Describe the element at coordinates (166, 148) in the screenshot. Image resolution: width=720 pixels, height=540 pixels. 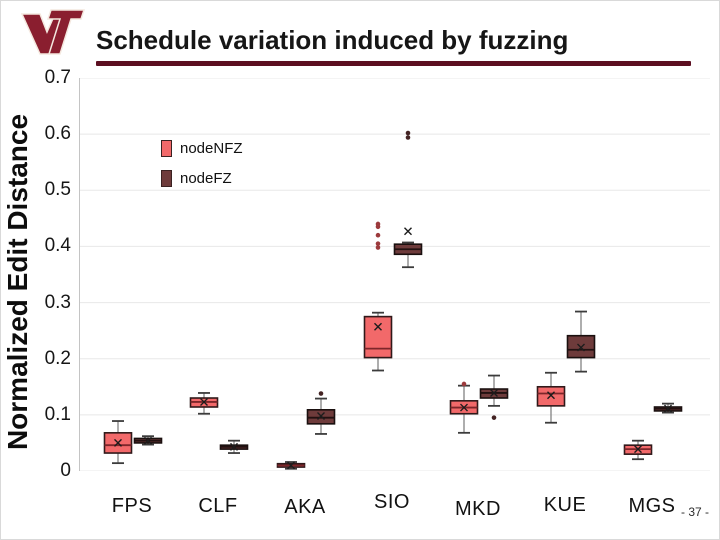
I see `legend-swatch-nodeNFZ` at that location.